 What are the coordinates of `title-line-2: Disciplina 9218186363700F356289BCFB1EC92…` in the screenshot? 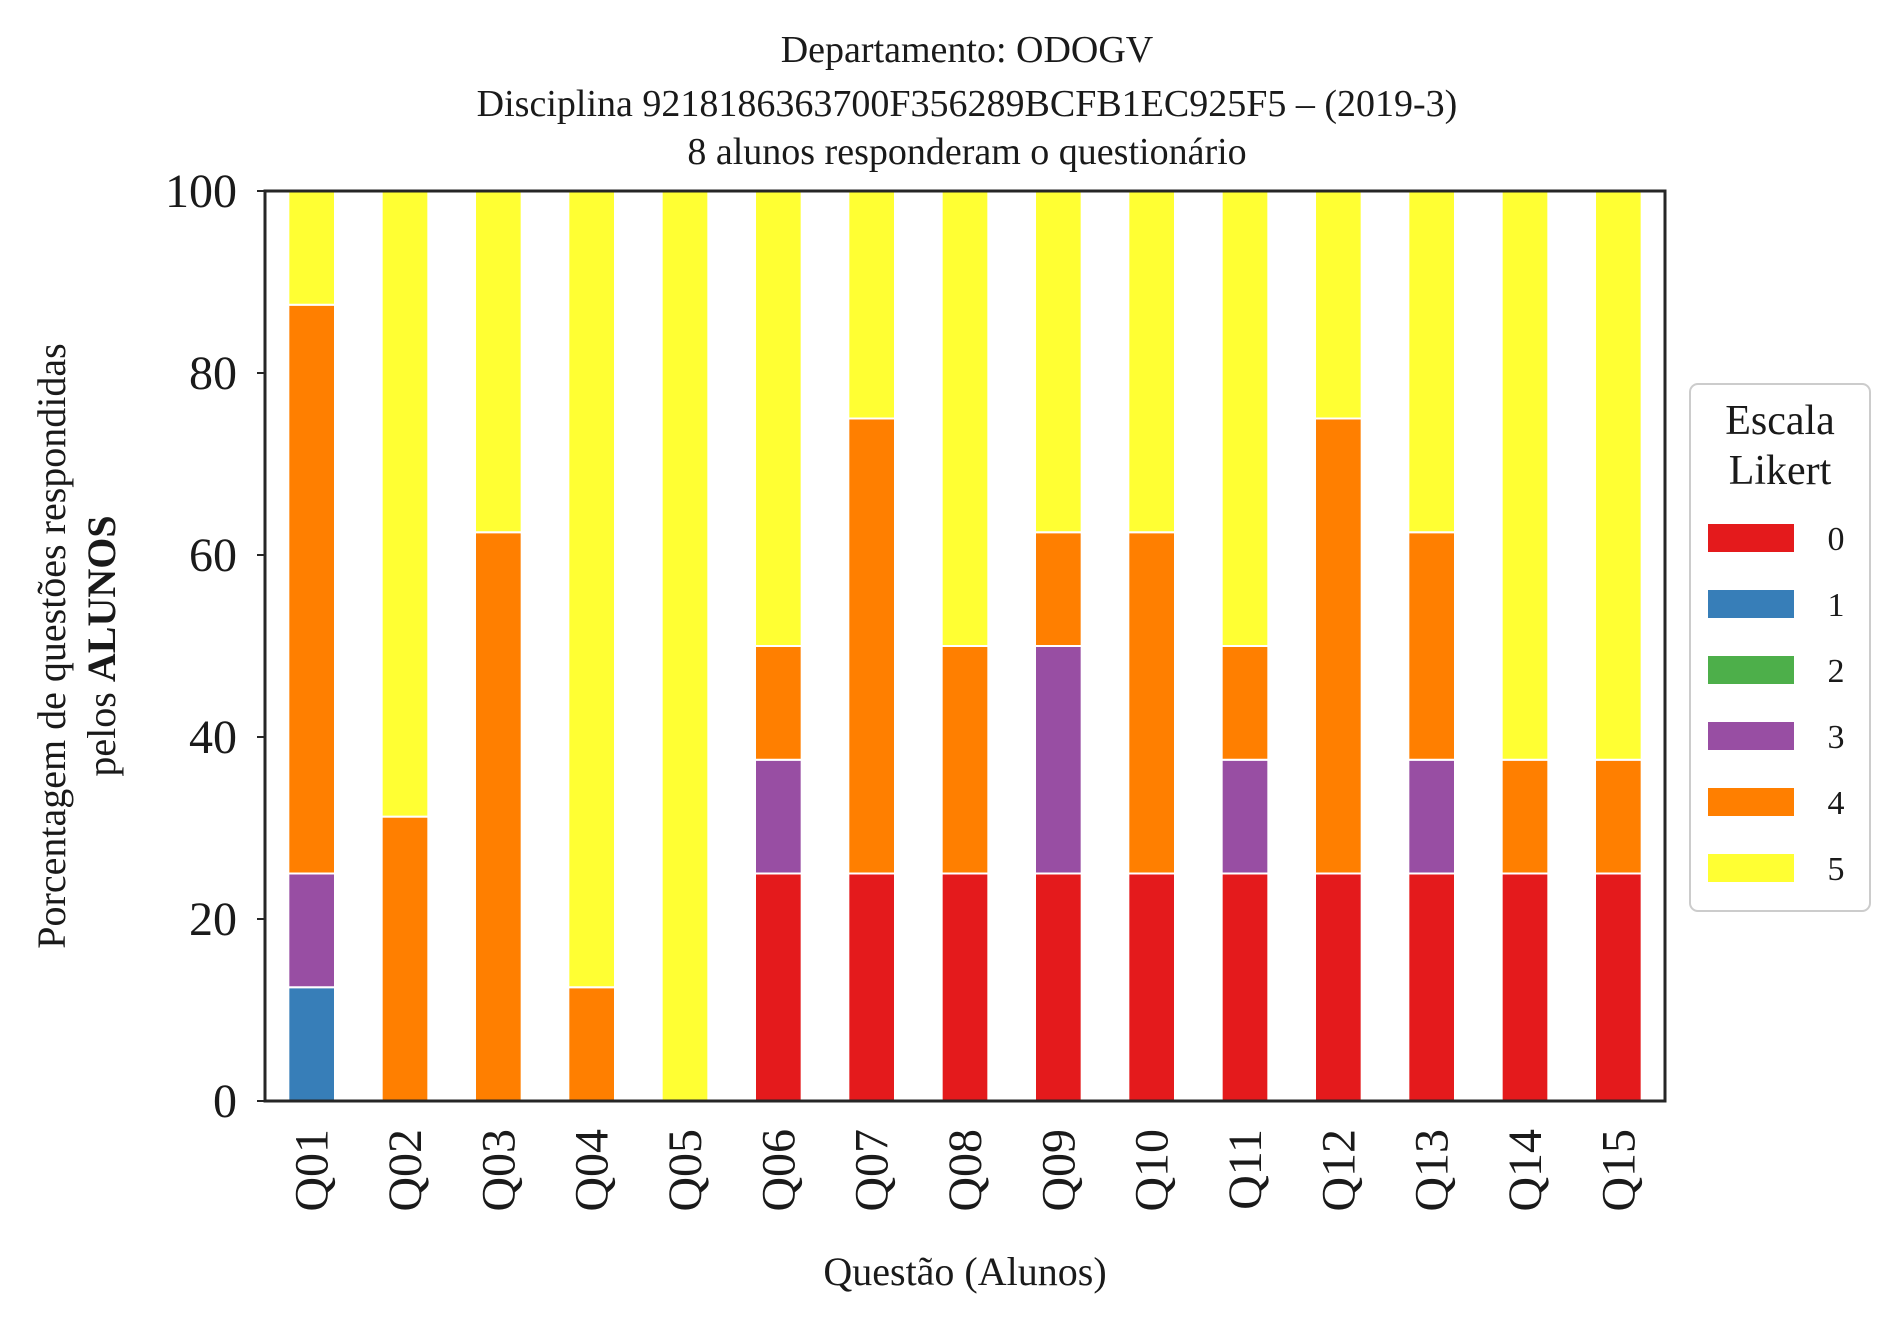 It's located at (967, 104).